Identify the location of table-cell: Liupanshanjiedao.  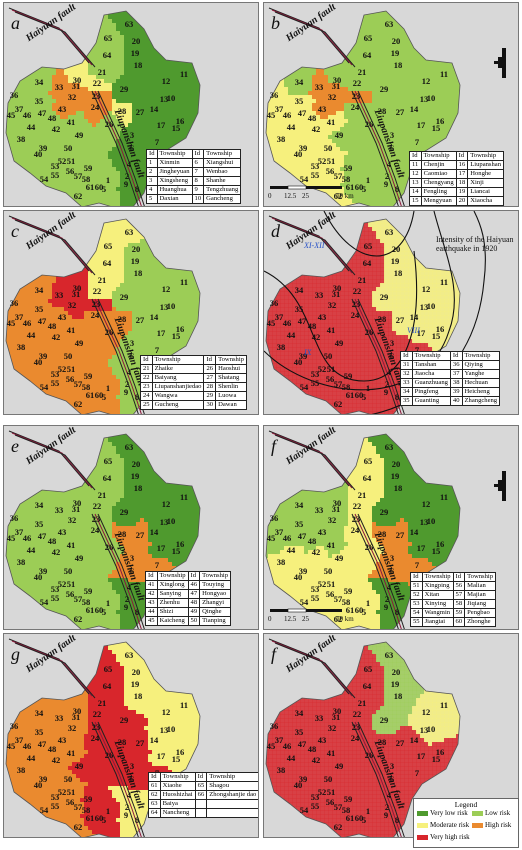
(178, 387).